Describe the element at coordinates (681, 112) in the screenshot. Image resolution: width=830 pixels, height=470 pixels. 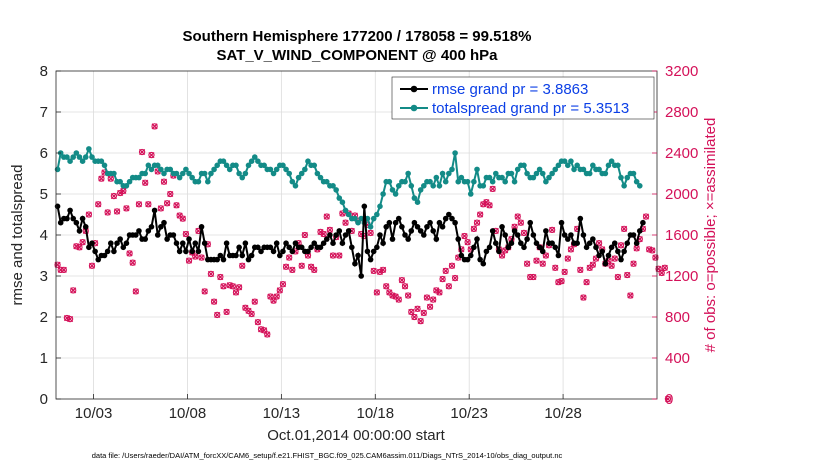
I see `y2-tick-label: 2800` at that location.